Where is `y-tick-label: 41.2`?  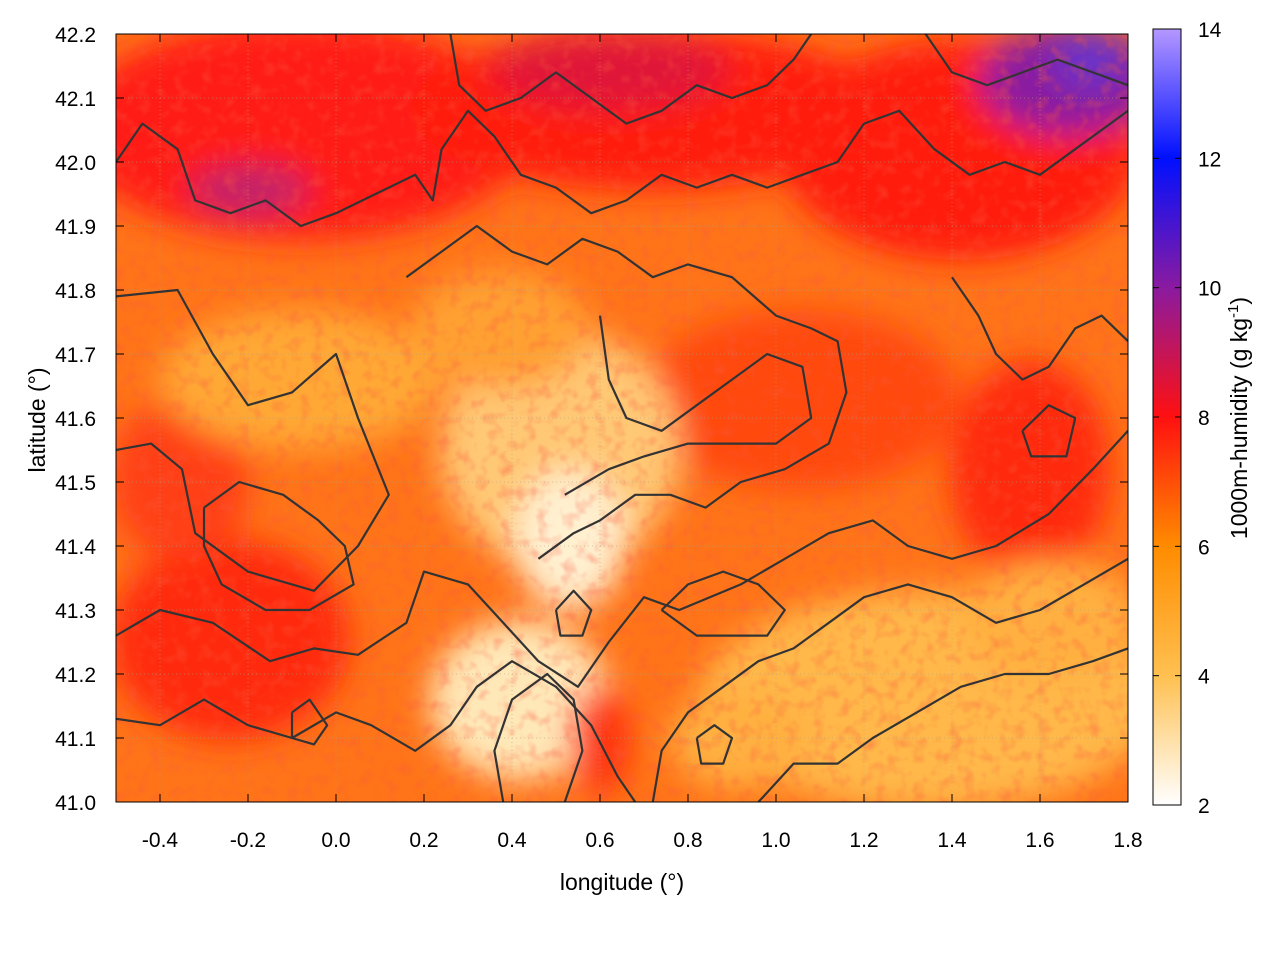
y-tick-label: 41.2 is located at coordinates (75, 675).